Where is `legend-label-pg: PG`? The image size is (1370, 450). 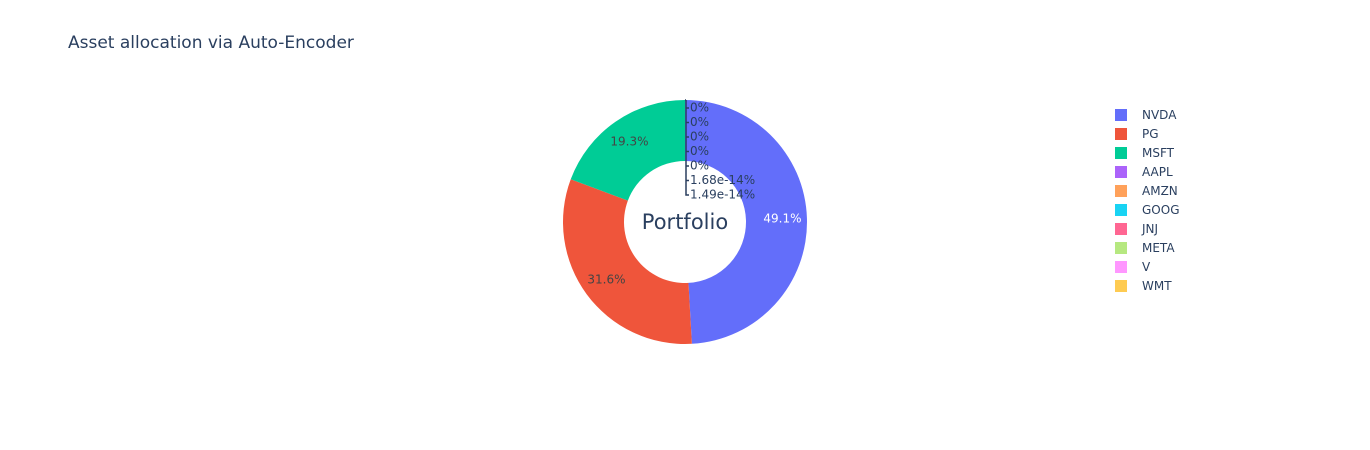 legend-label-pg: PG is located at coordinates (1150, 133).